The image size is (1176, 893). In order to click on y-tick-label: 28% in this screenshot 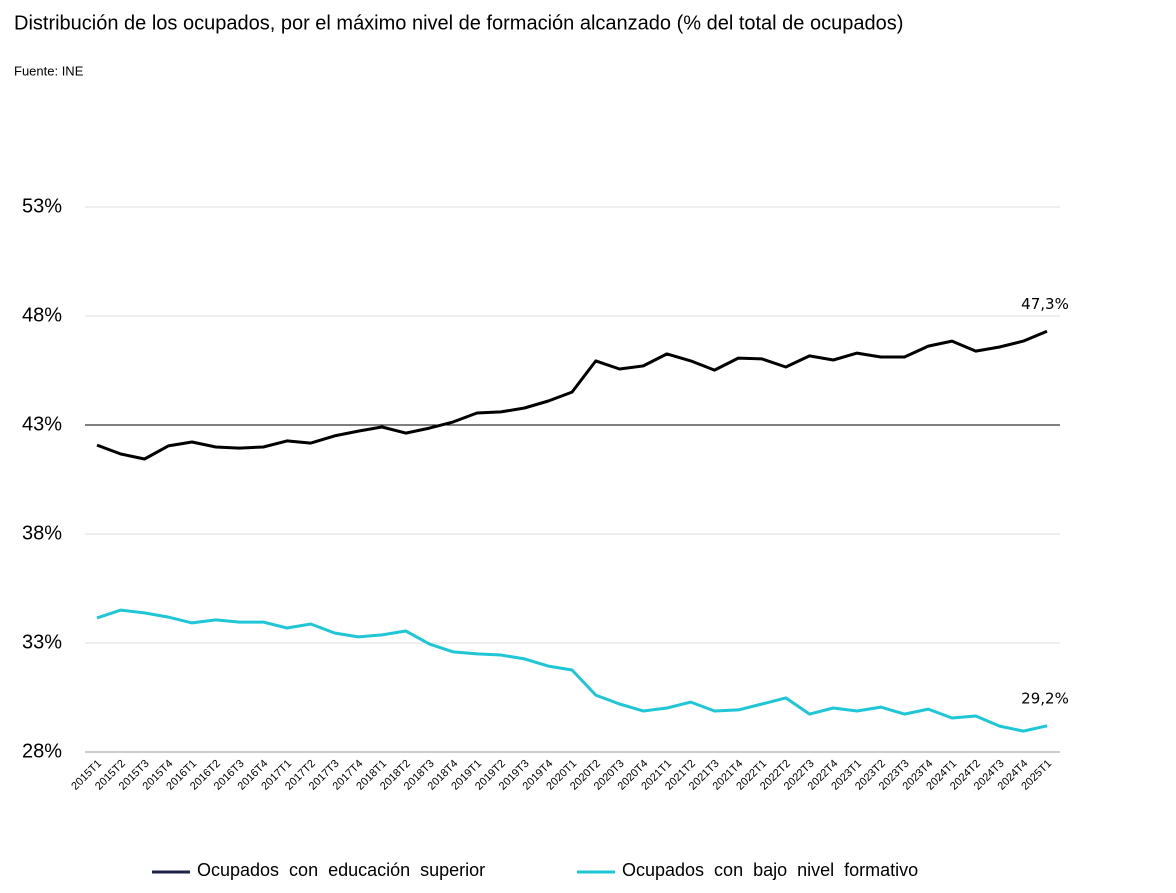, I will do `click(42, 751)`.